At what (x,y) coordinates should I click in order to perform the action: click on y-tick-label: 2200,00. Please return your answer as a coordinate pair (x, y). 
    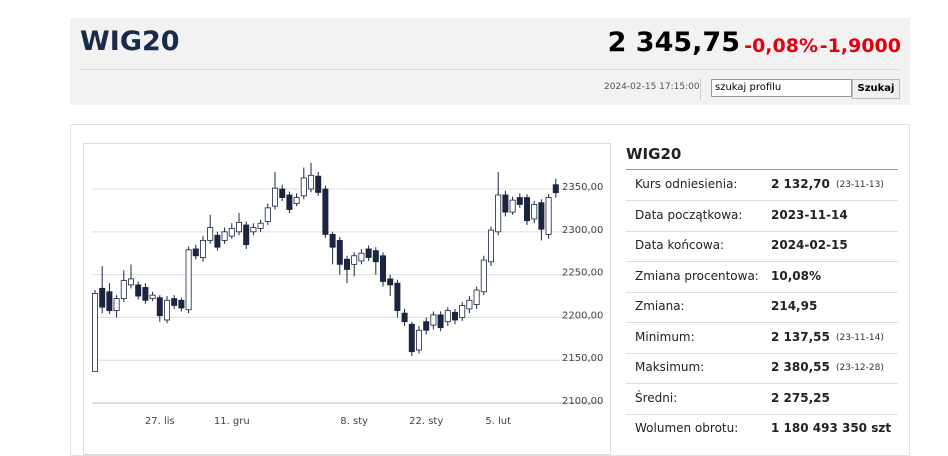
    Looking at the image, I should click on (582, 315).